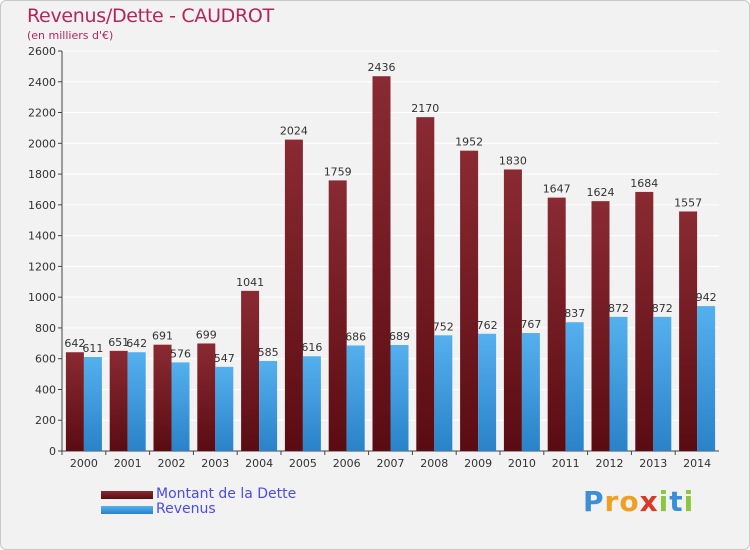 The image size is (750, 550). Describe the element at coordinates (45, 359) in the screenshot. I see `y-tick-label: 600` at that location.